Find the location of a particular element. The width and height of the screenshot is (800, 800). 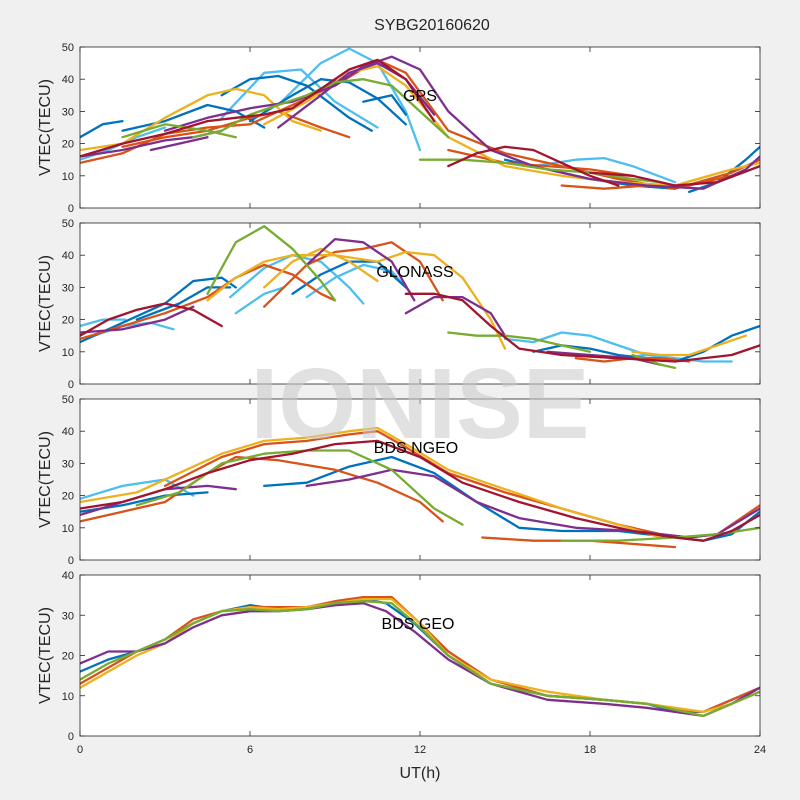

watermark: IONISE is located at coordinates (420, 404).